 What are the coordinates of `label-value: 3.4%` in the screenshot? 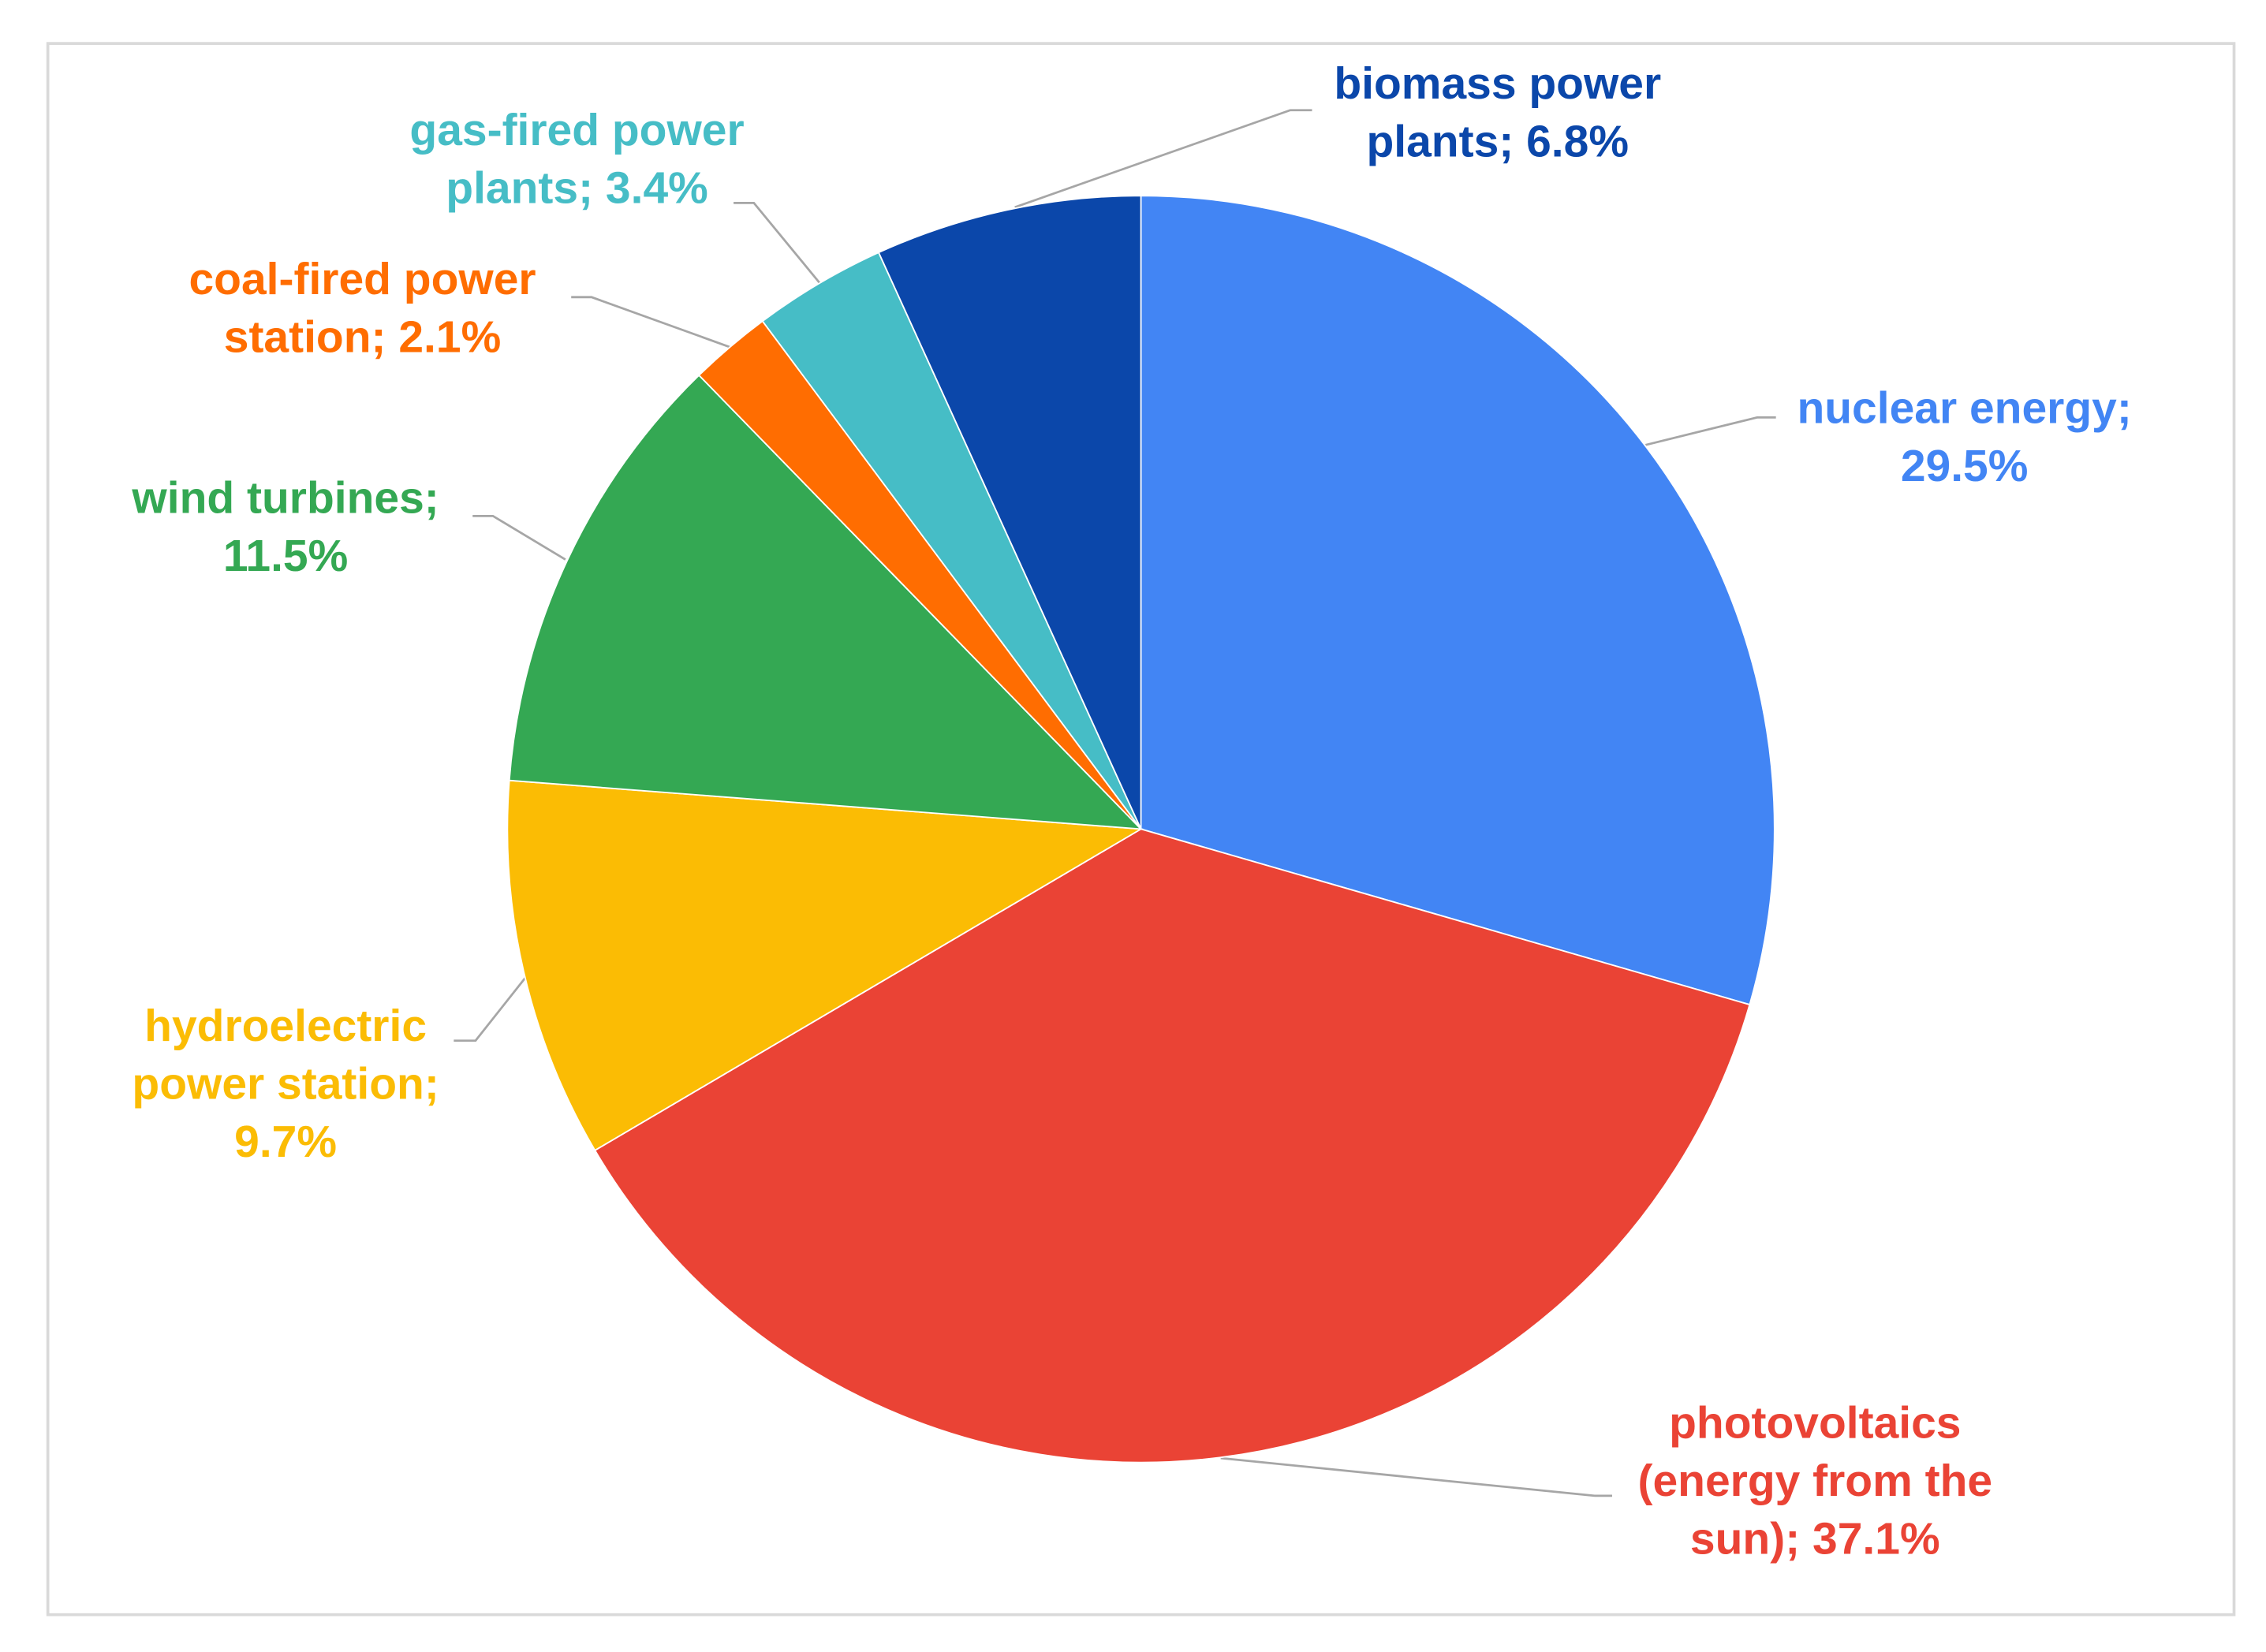 It's located at (656, 188).